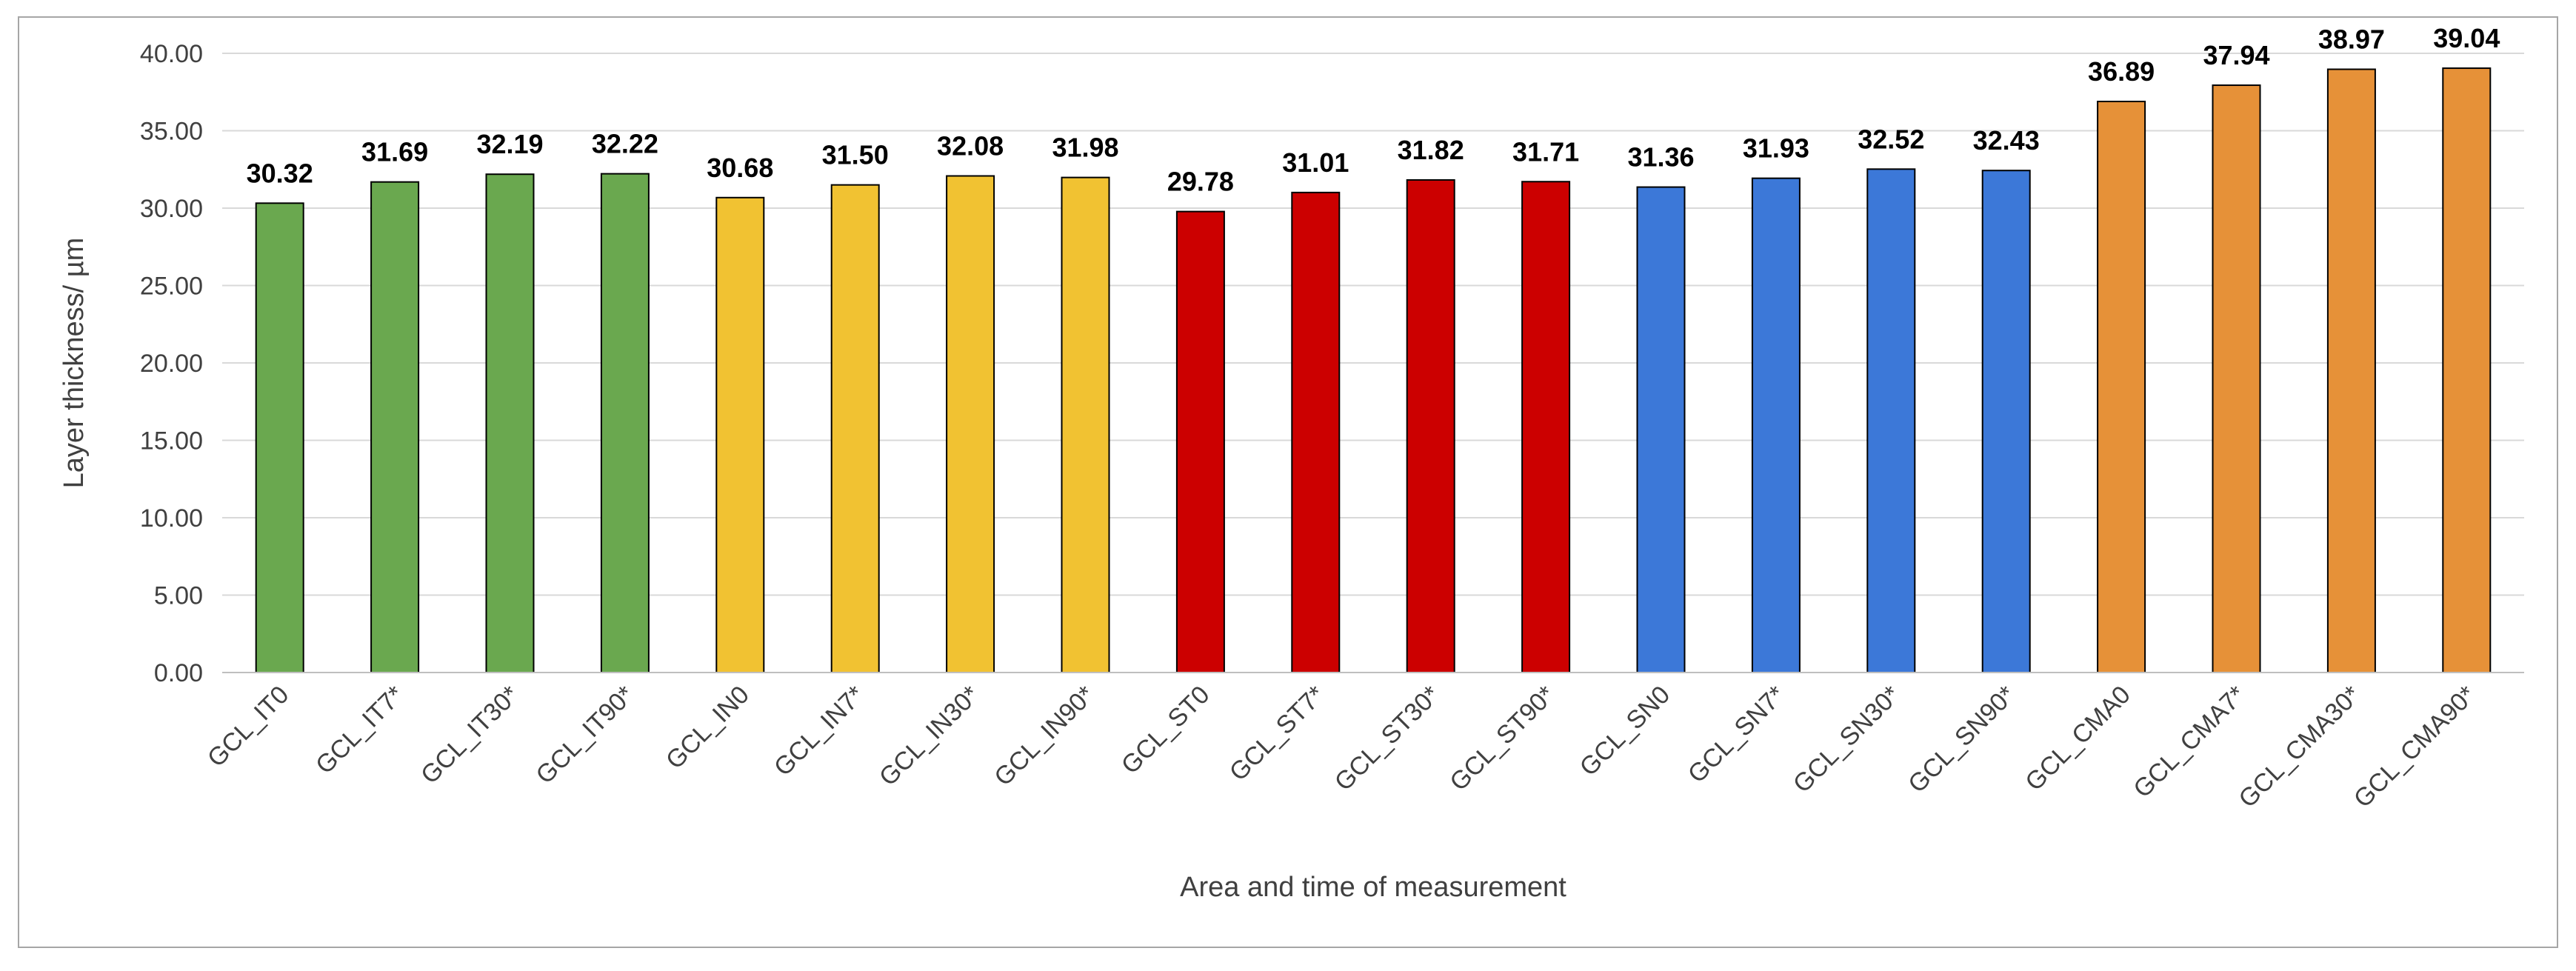  Describe the element at coordinates (1165, 730) in the screenshot. I see `x-tick-label: GCL_ST0` at that location.